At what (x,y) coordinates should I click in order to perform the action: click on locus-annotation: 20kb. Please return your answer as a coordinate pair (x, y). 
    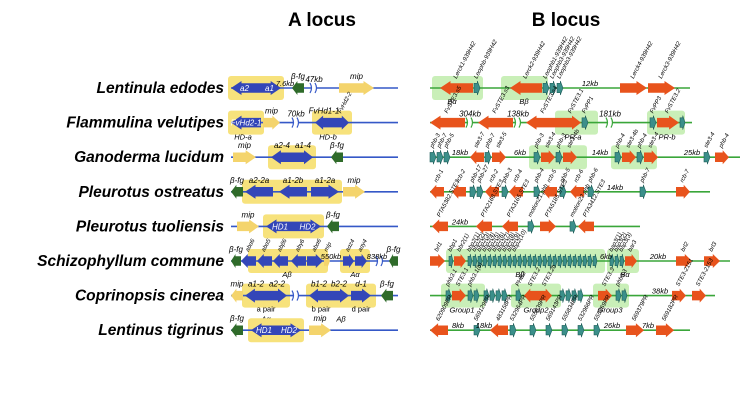
    Looking at the image, I should click on (657, 256).